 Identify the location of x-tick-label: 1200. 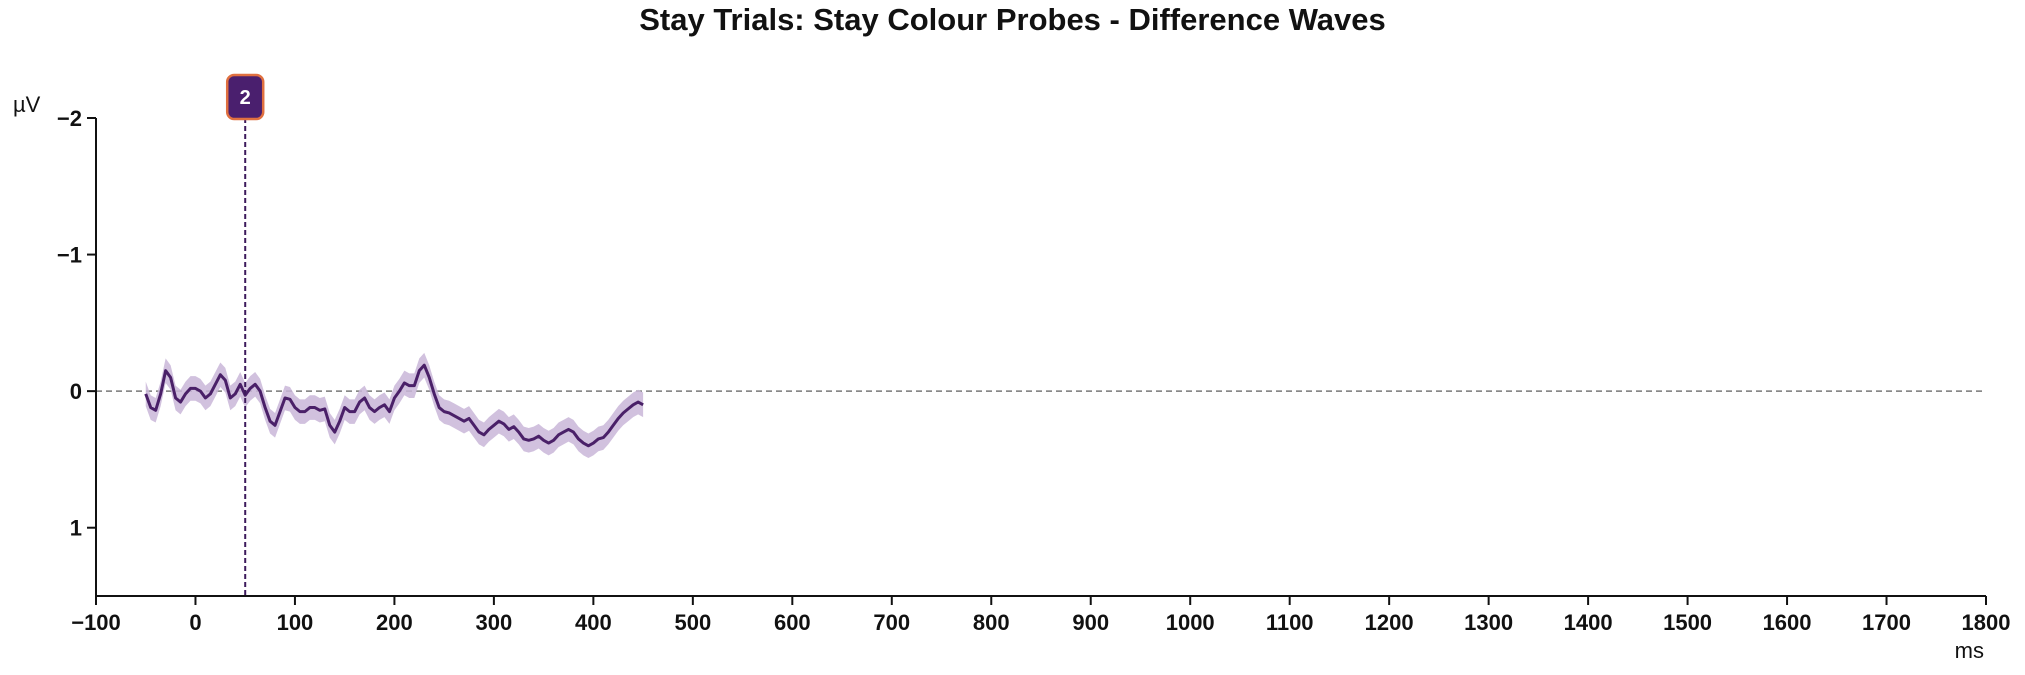
(1389, 622).